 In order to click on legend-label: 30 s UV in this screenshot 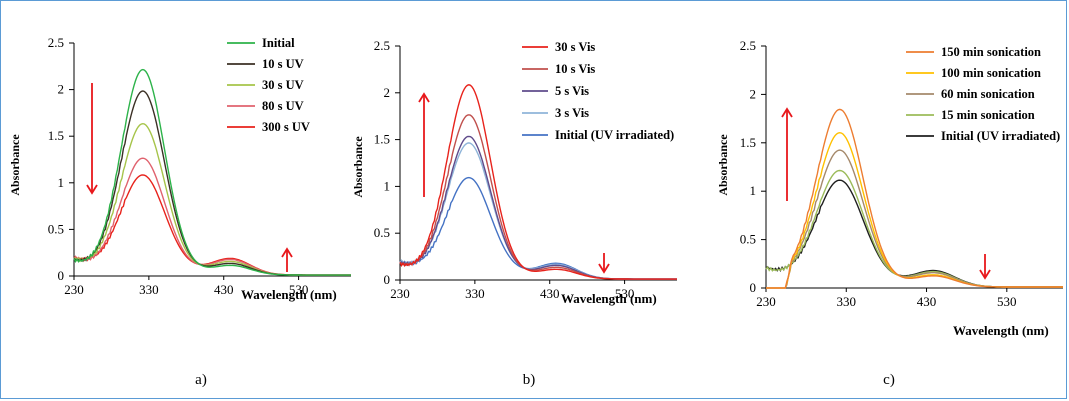, I will do `click(283, 85)`.